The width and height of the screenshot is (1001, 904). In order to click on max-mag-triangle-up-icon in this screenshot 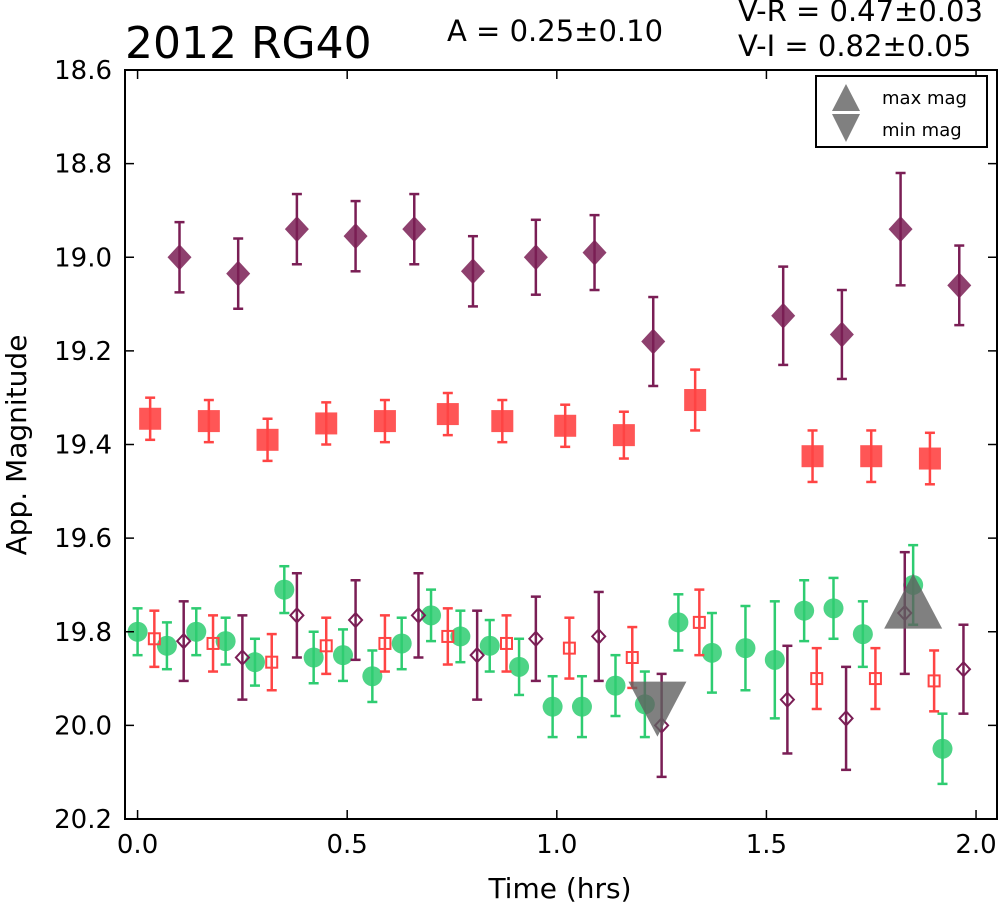, I will do `click(913, 601)`.